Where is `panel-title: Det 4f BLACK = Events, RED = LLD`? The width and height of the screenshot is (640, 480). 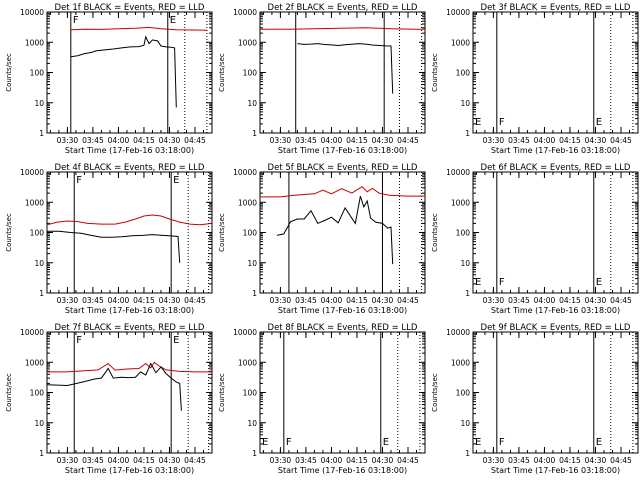 panel-title: Det 4f BLACK = Events, RED = LLD is located at coordinates (130, 168).